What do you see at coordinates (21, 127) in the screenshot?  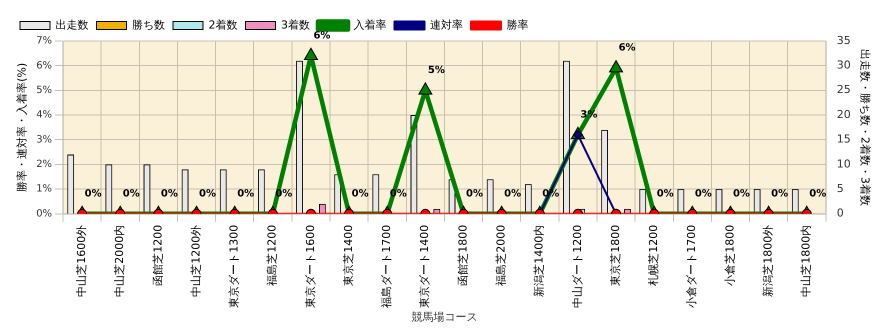 I see `y-axis-title: 勝率・連対率・入着率(%)` at bounding box center [21, 127].